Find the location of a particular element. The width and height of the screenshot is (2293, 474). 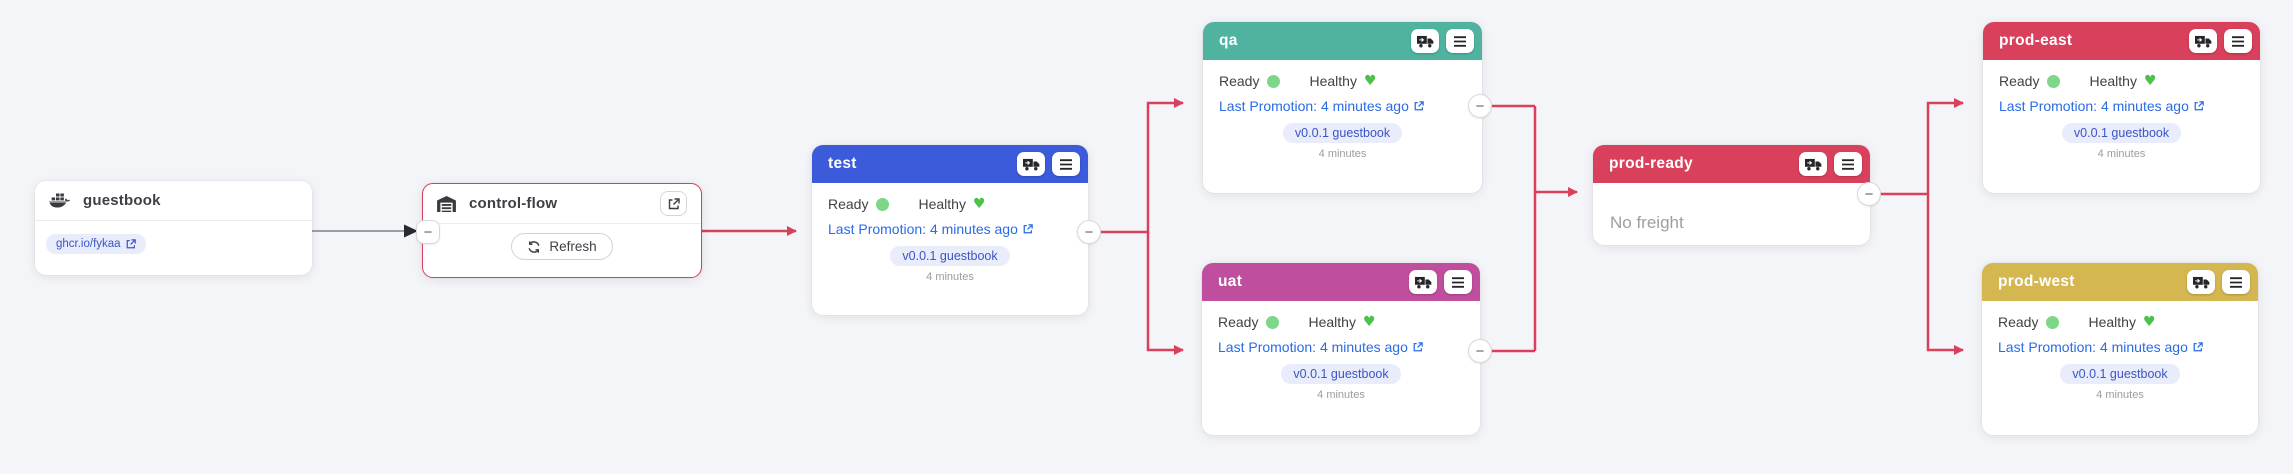

warehouse-node-control-flow: control-flow Refresh − is located at coordinates (559, 230).